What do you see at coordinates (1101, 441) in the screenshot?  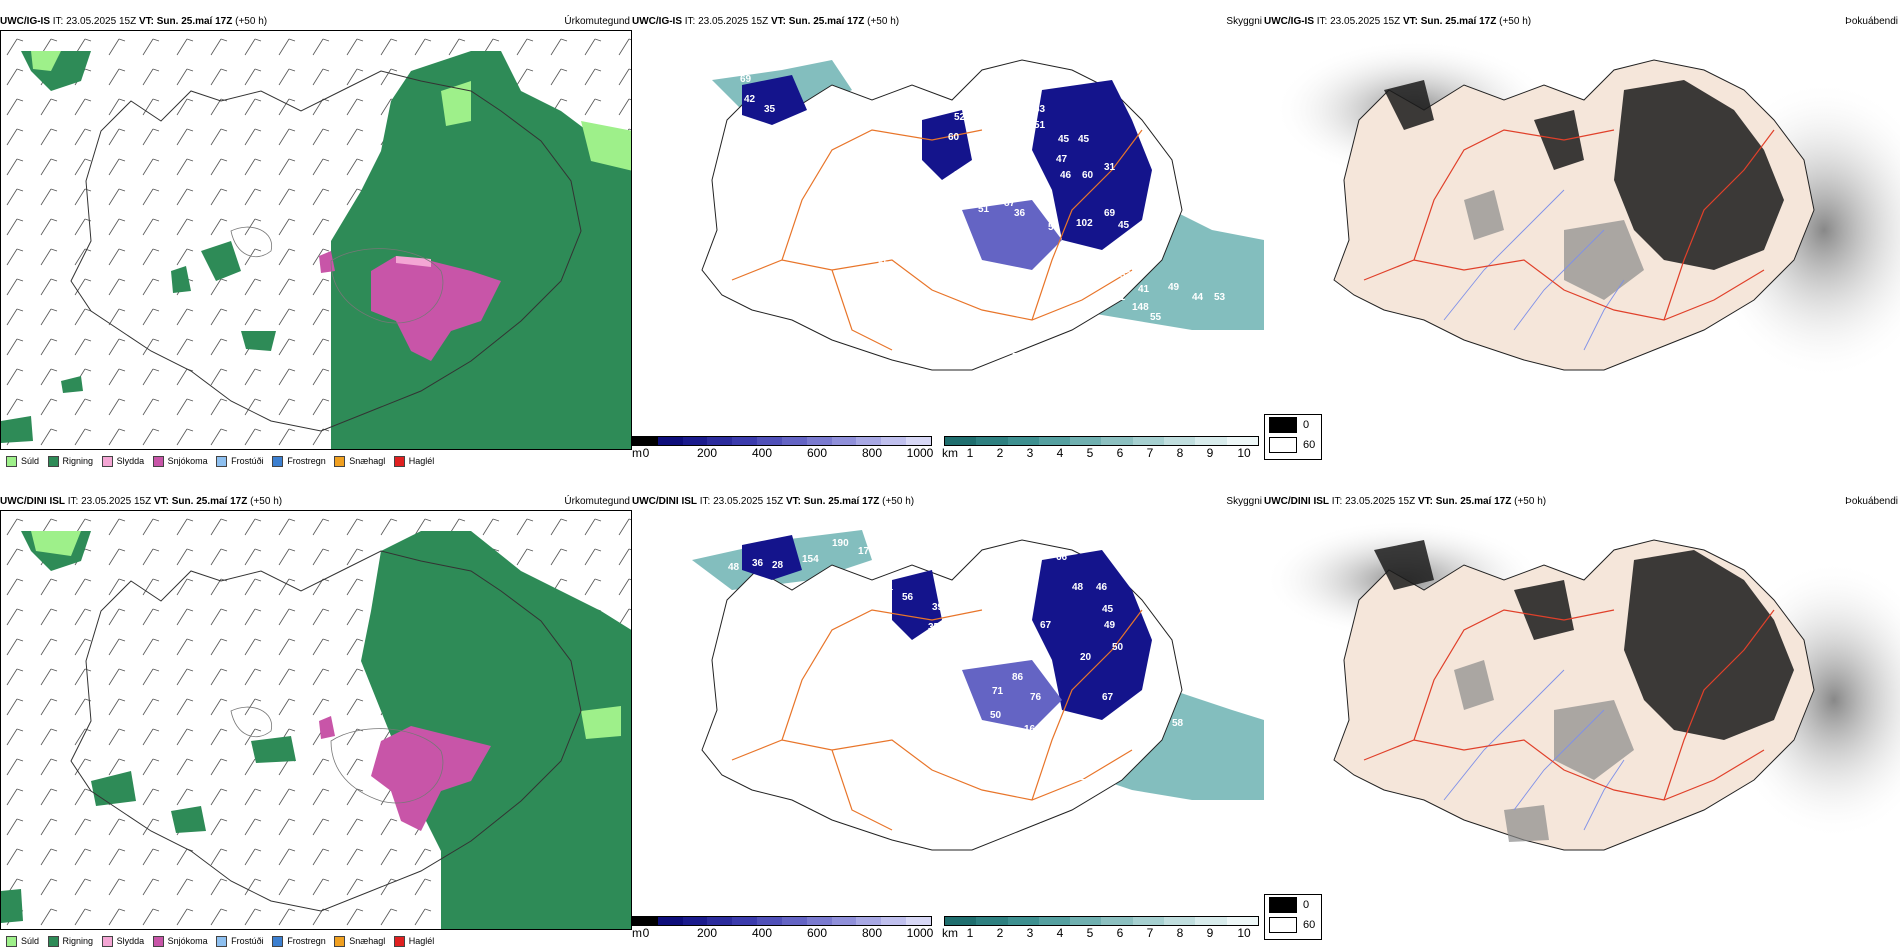 I see `visibility-strip` at bounding box center [1101, 441].